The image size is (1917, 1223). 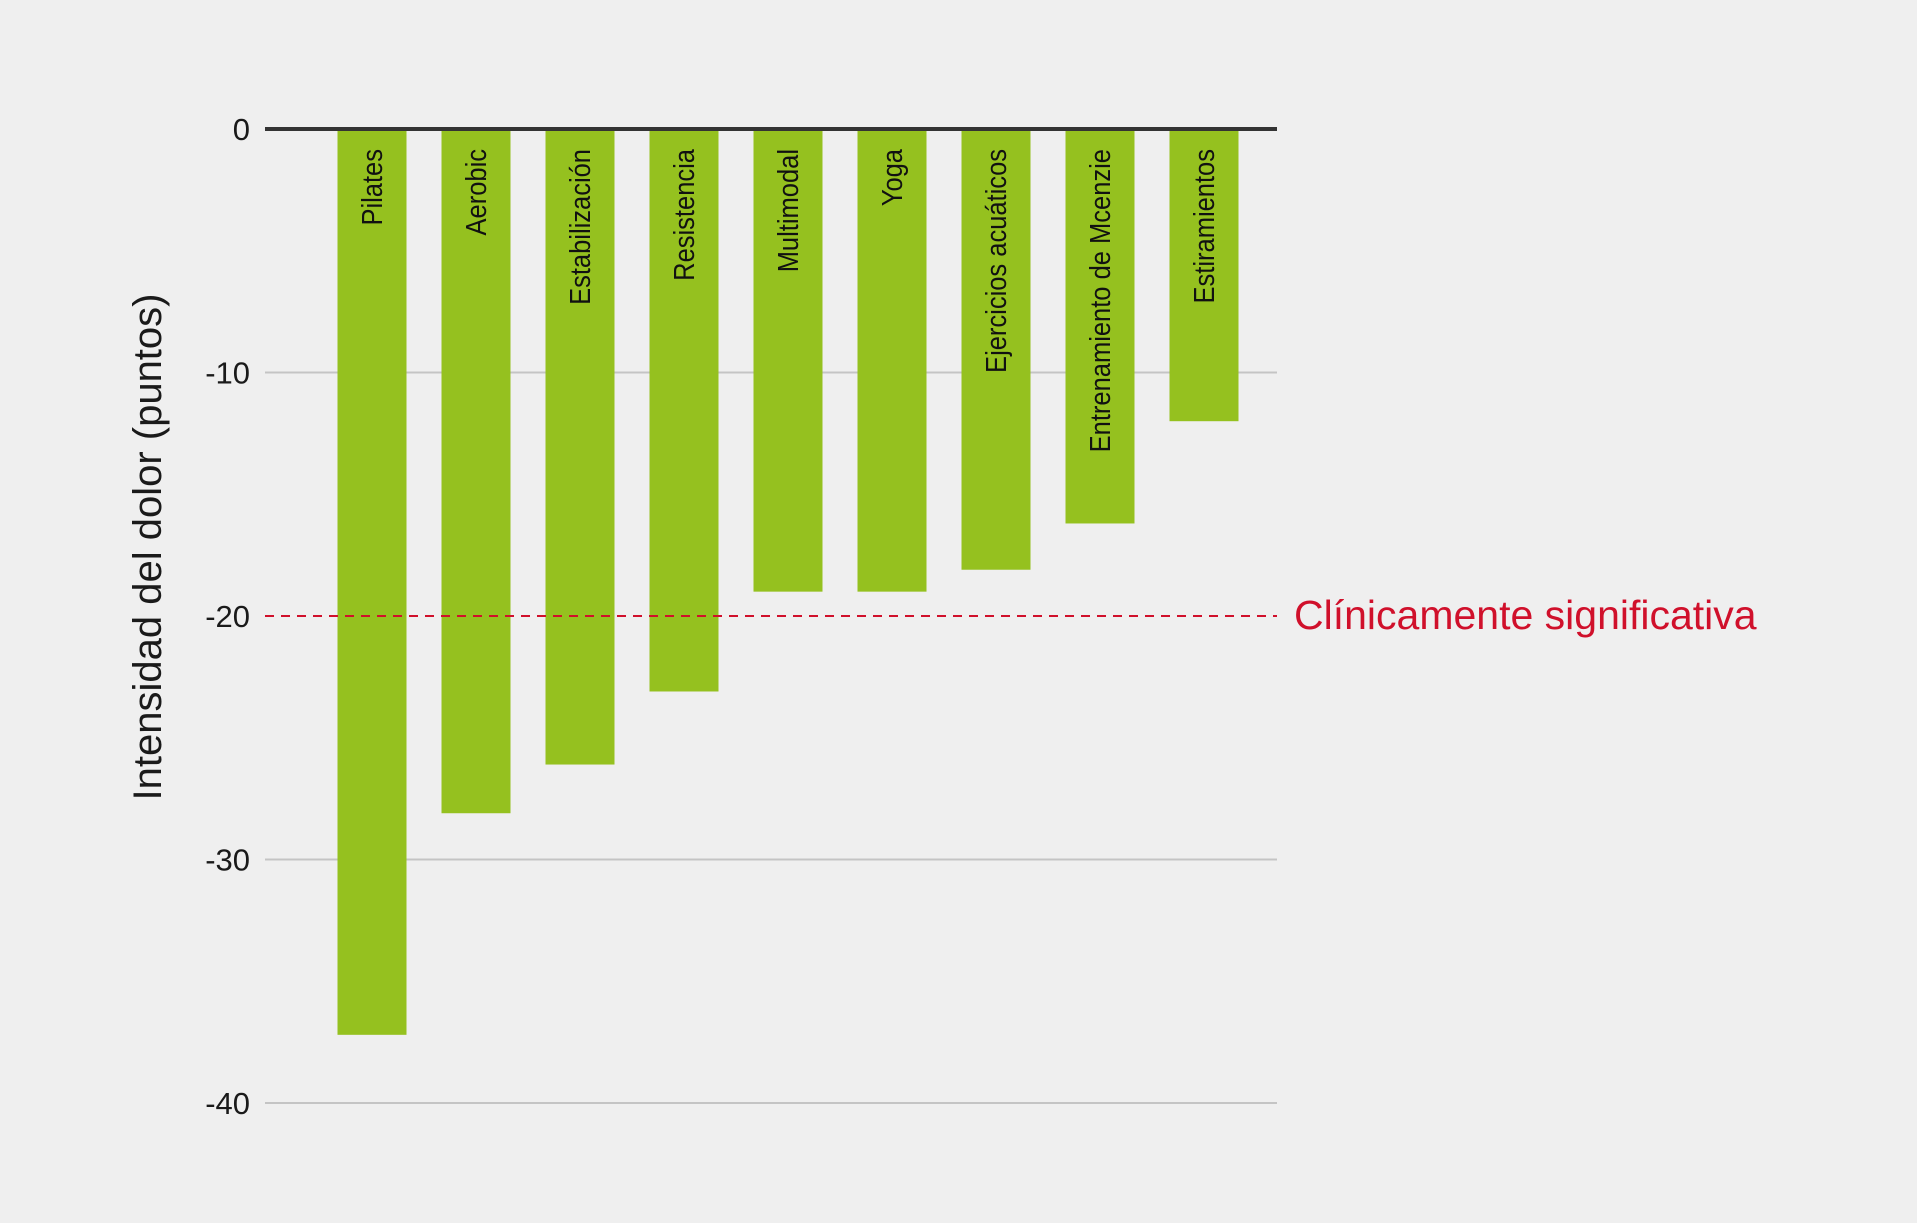 I want to click on y-tick-label: -10, so click(x=227, y=373).